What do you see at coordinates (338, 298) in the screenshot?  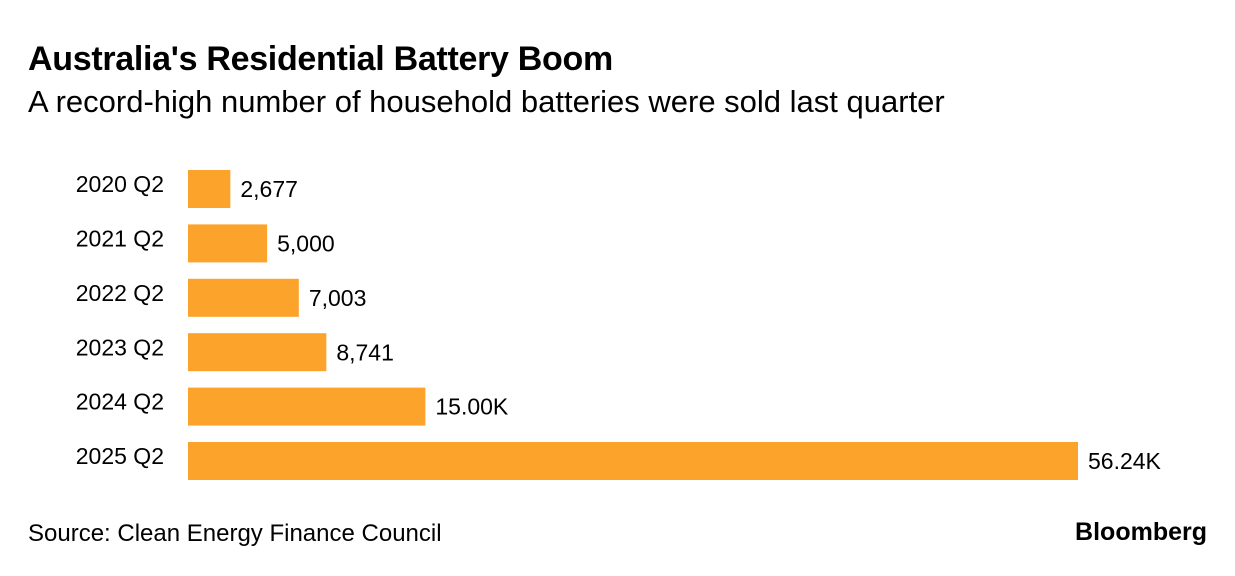 I see `value-label: 7,003` at bounding box center [338, 298].